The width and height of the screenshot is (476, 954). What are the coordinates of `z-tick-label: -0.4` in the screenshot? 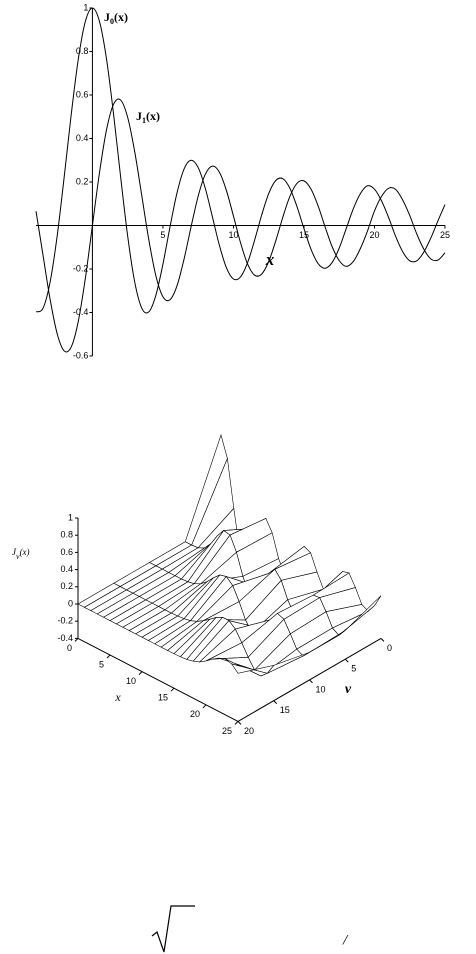 It's located at (65, 638).